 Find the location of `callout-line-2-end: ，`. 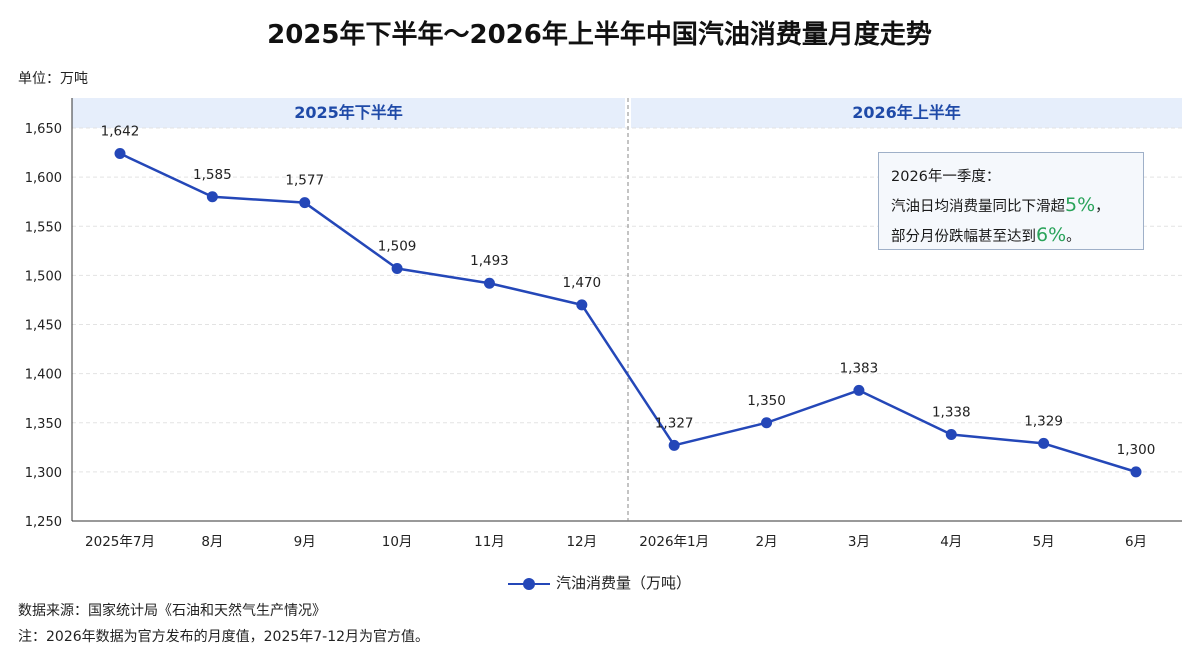

callout-line-2-end: ， is located at coordinates (1102, 207).